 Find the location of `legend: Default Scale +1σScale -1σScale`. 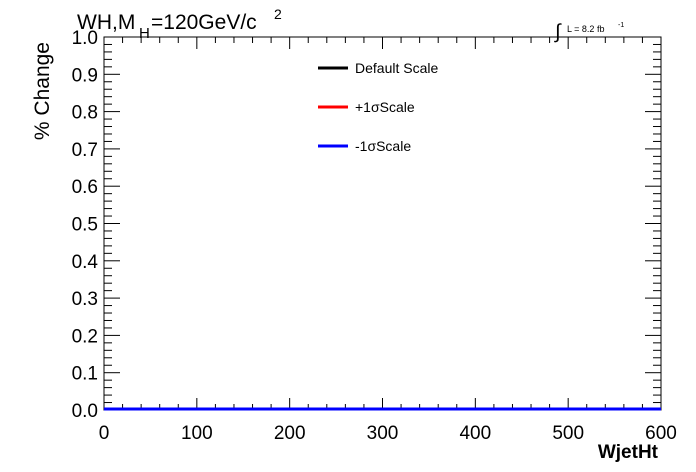

legend: Default Scale +1σScale -1σScale is located at coordinates (378, 107).